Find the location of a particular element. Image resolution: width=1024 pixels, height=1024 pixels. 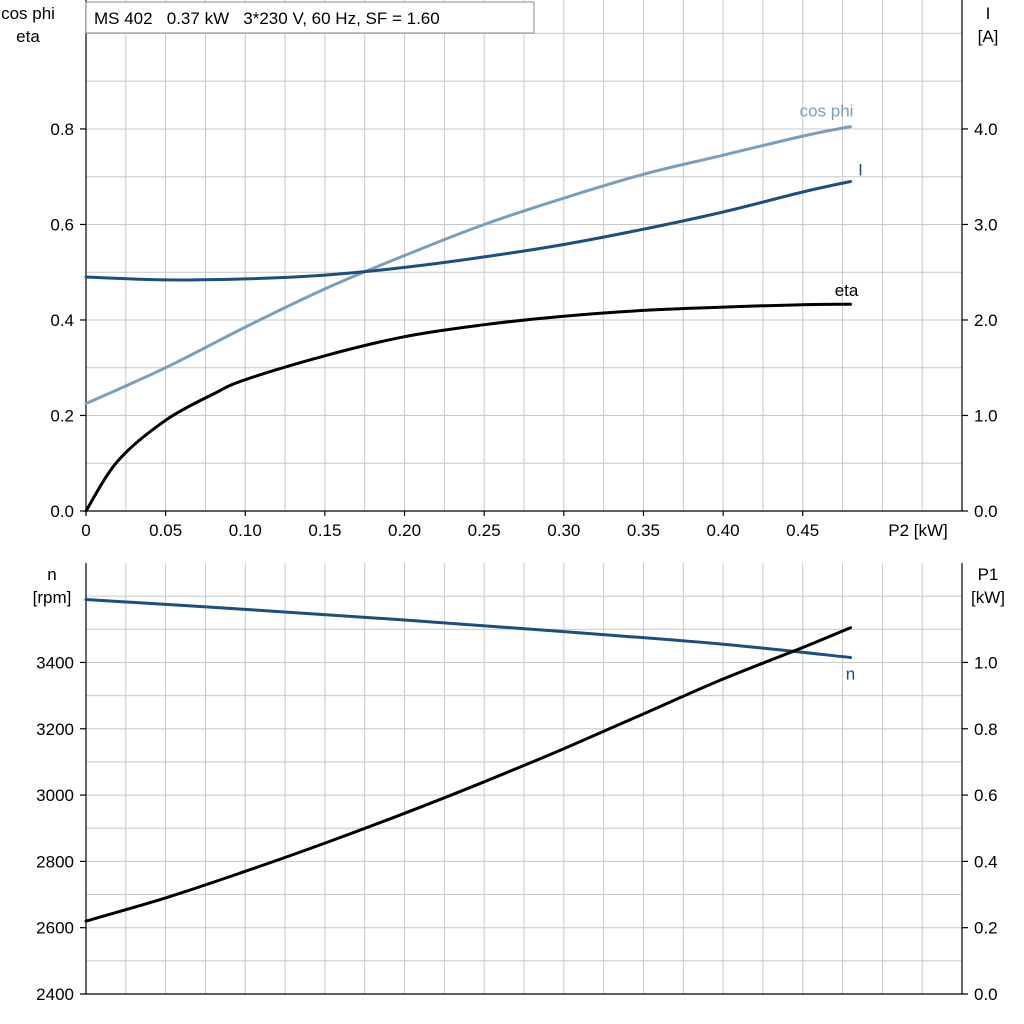

series-label-cos-phi: cos phi is located at coordinates (827, 111).